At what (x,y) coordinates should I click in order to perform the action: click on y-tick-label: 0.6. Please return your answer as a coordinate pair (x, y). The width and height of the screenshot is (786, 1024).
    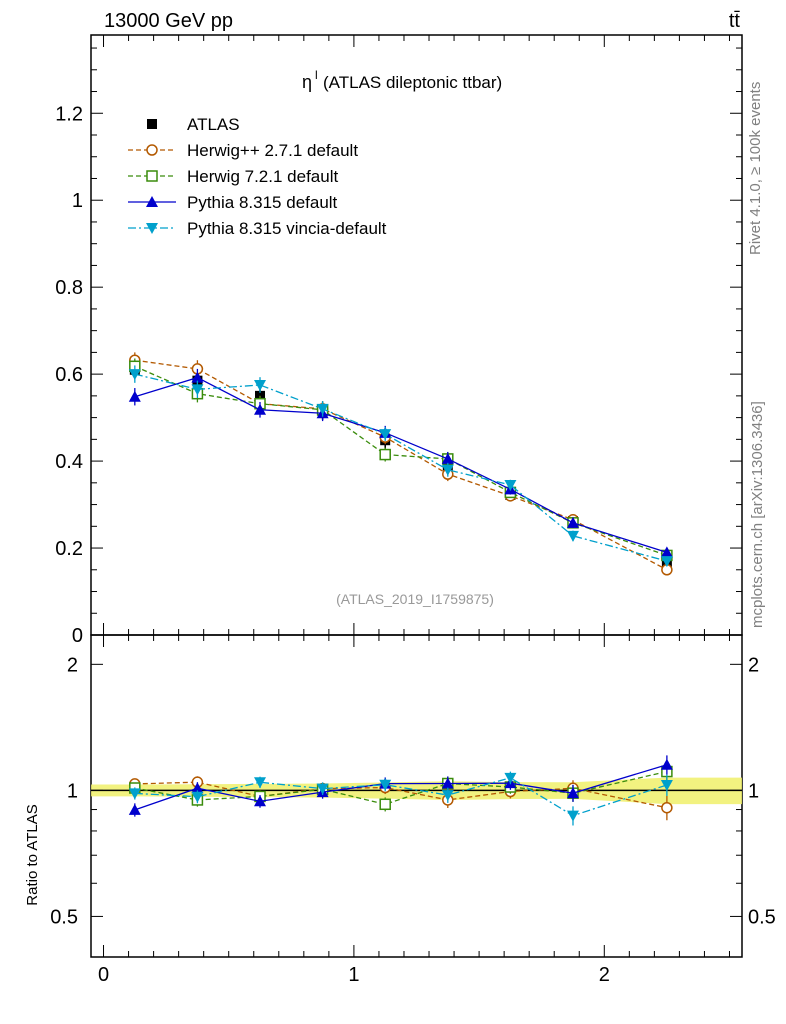
    Looking at the image, I should click on (69, 375).